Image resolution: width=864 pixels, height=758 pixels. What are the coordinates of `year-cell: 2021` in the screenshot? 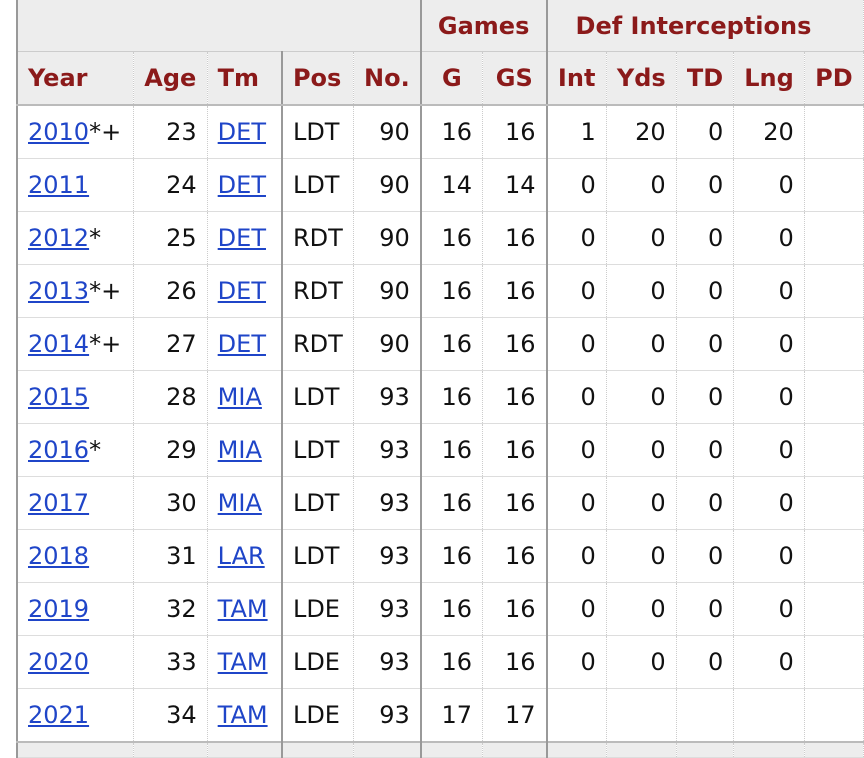 It's located at (75, 715).